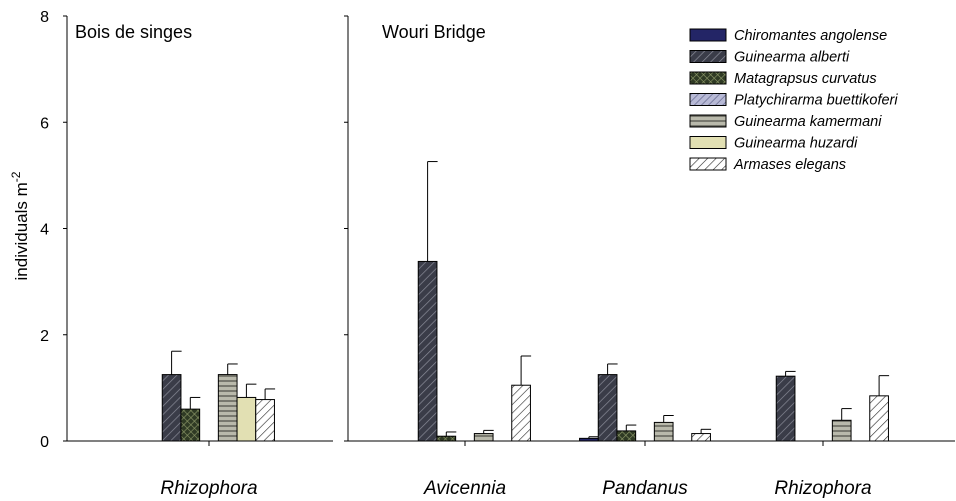  Describe the element at coordinates (44, 442) in the screenshot. I see `y-tick-label: 0` at that location.